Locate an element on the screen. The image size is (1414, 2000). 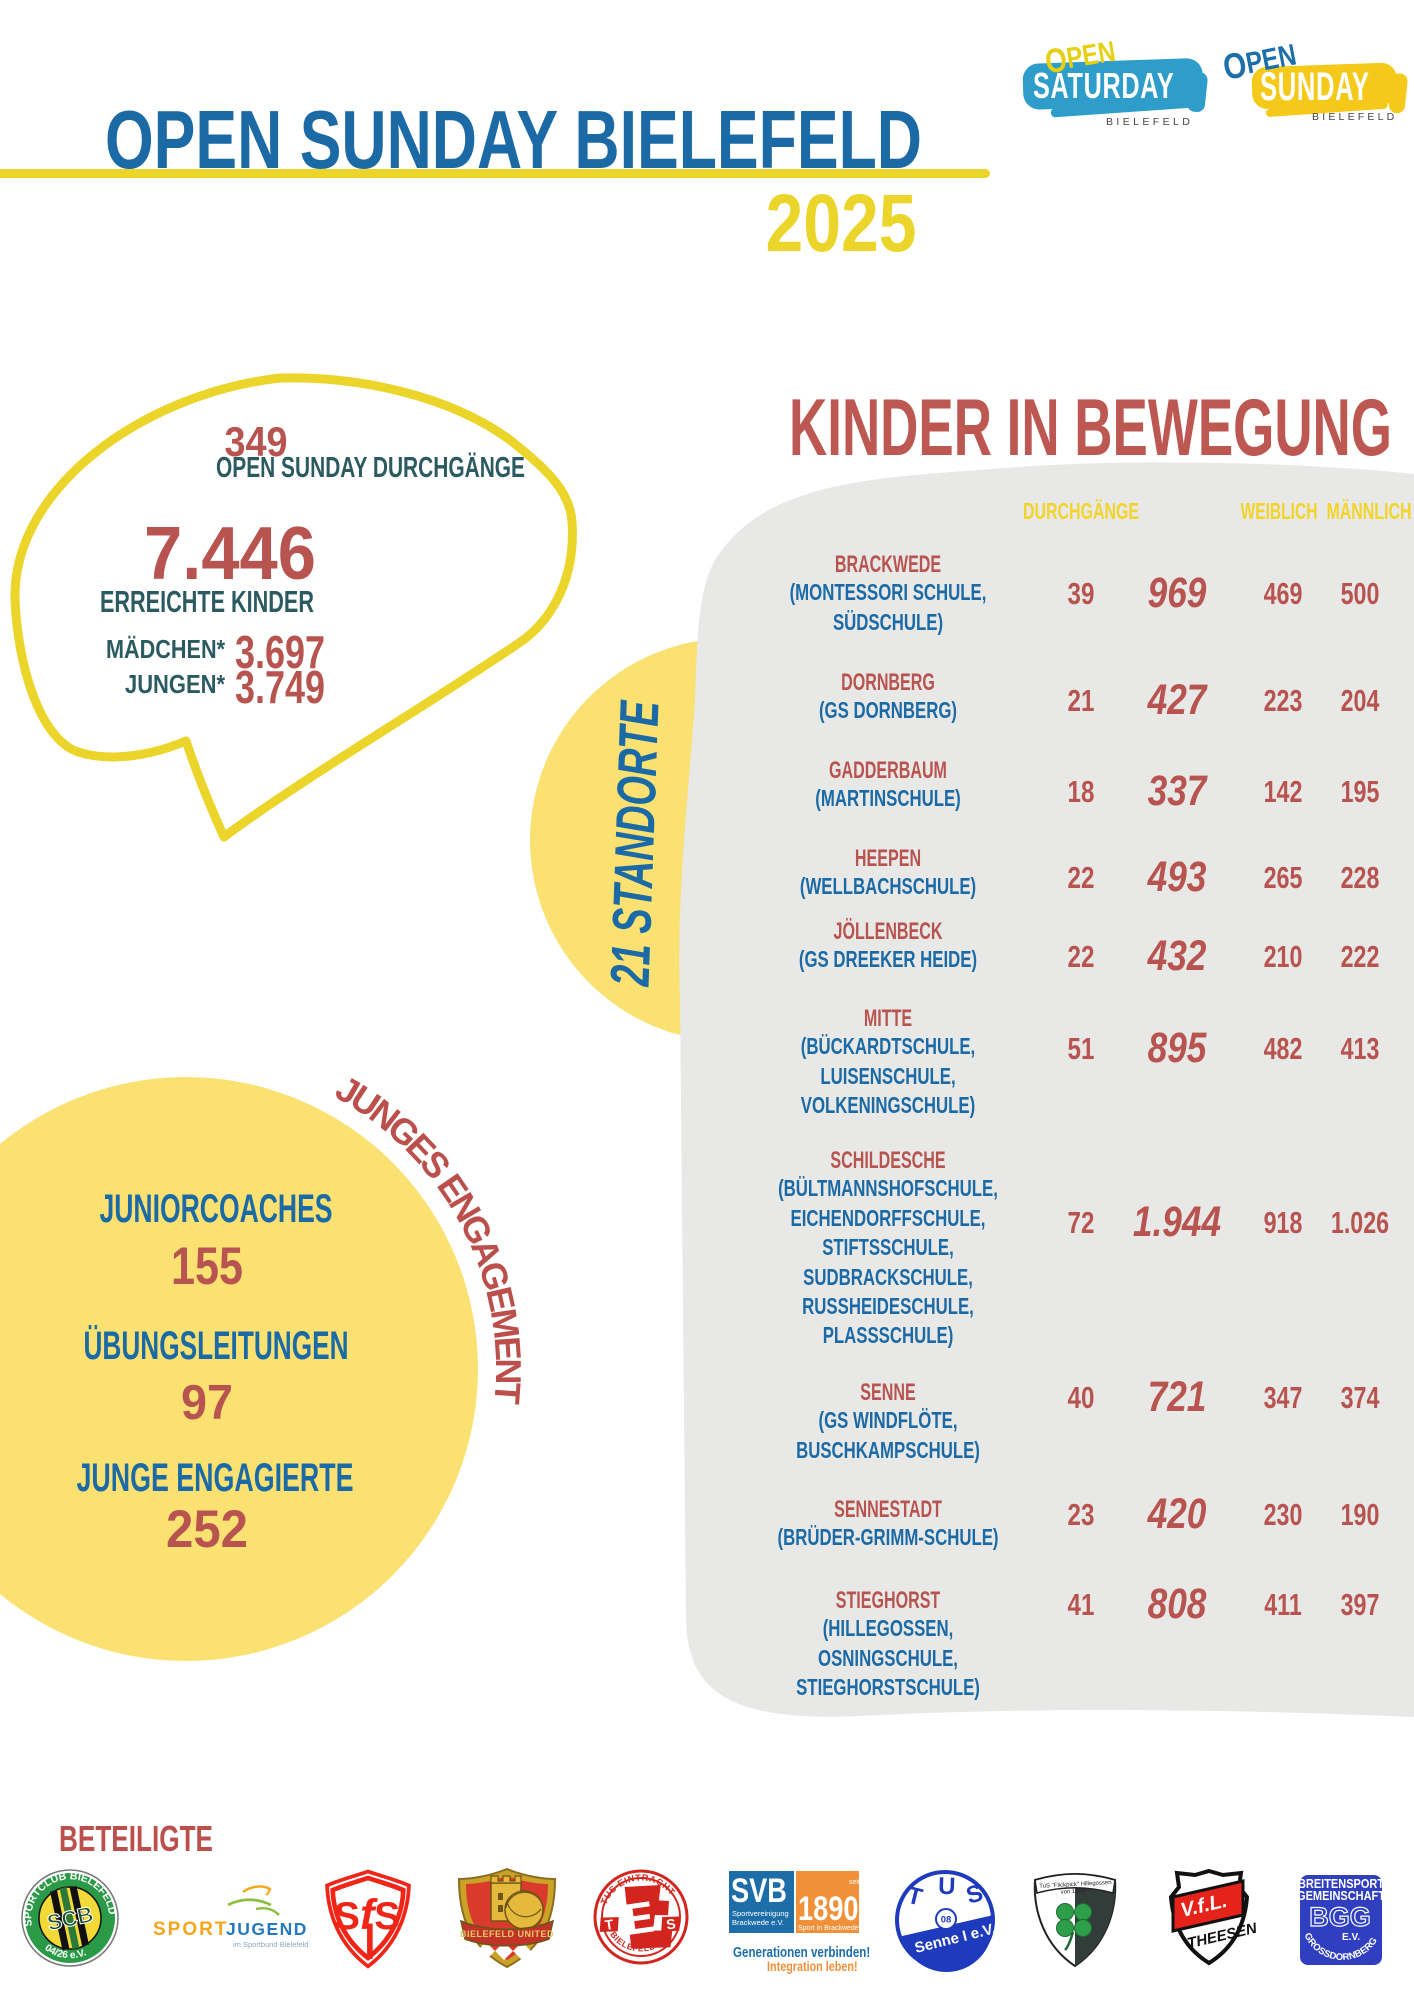
svg-text: SUNDAY is located at coordinates (1315, 87).